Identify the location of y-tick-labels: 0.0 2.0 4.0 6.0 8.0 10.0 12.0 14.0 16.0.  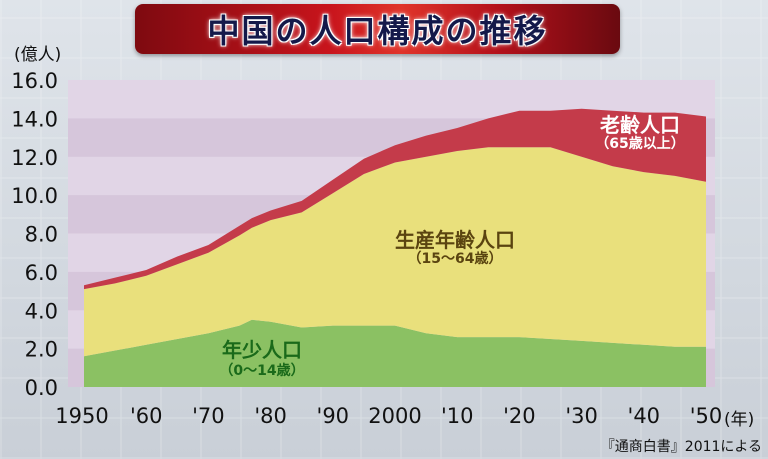
(34, 234).